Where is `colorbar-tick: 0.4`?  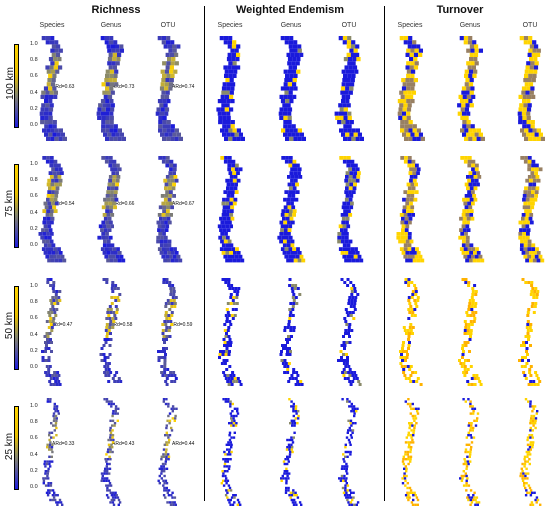 colorbar-tick: 0.4 is located at coordinates (34, 335).